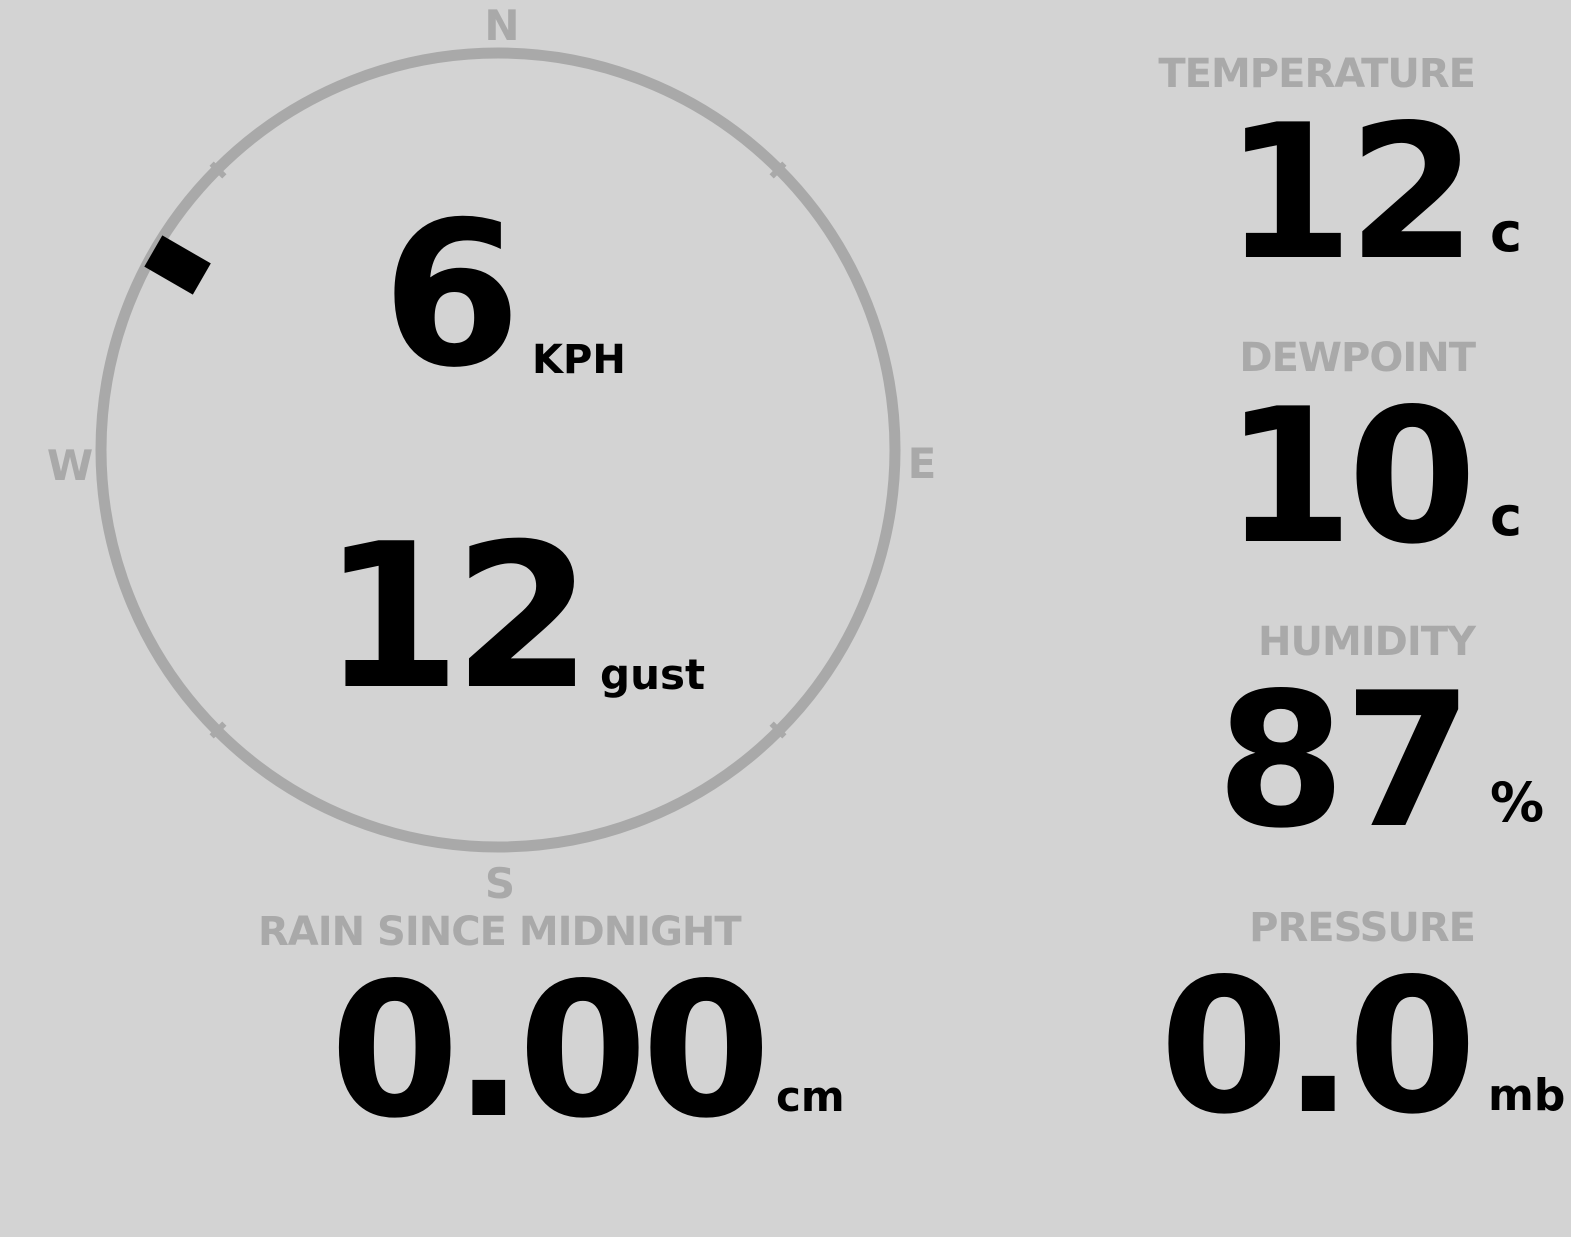 The height and width of the screenshot is (1237, 1571). What do you see at coordinates (1350, 192) in the screenshot?
I see `temperature-value: 12` at bounding box center [1350, 192].